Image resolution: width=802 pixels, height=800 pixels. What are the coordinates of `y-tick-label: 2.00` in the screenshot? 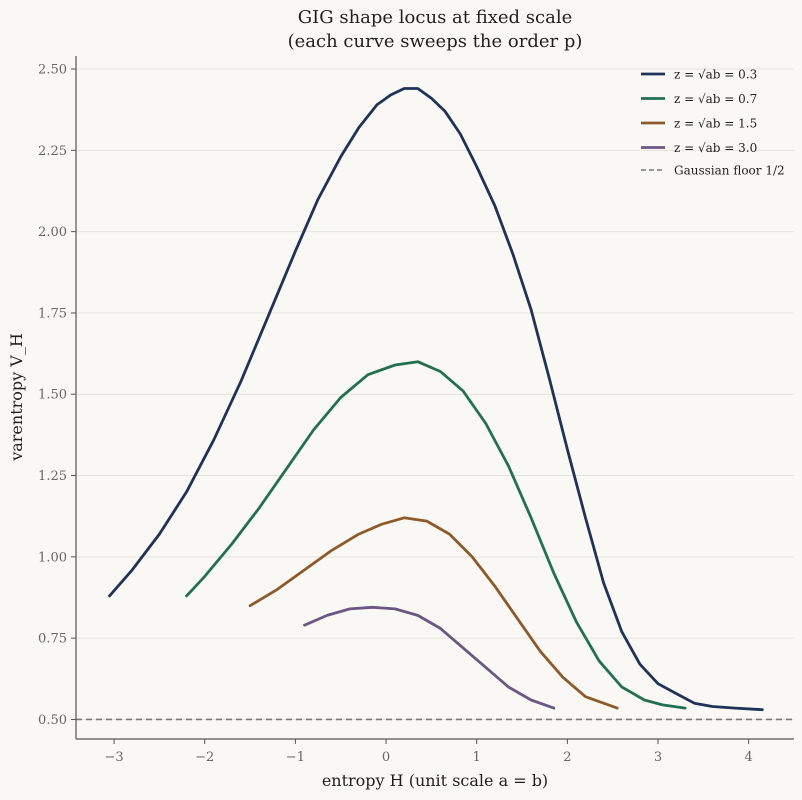 It's located at (52, 232).